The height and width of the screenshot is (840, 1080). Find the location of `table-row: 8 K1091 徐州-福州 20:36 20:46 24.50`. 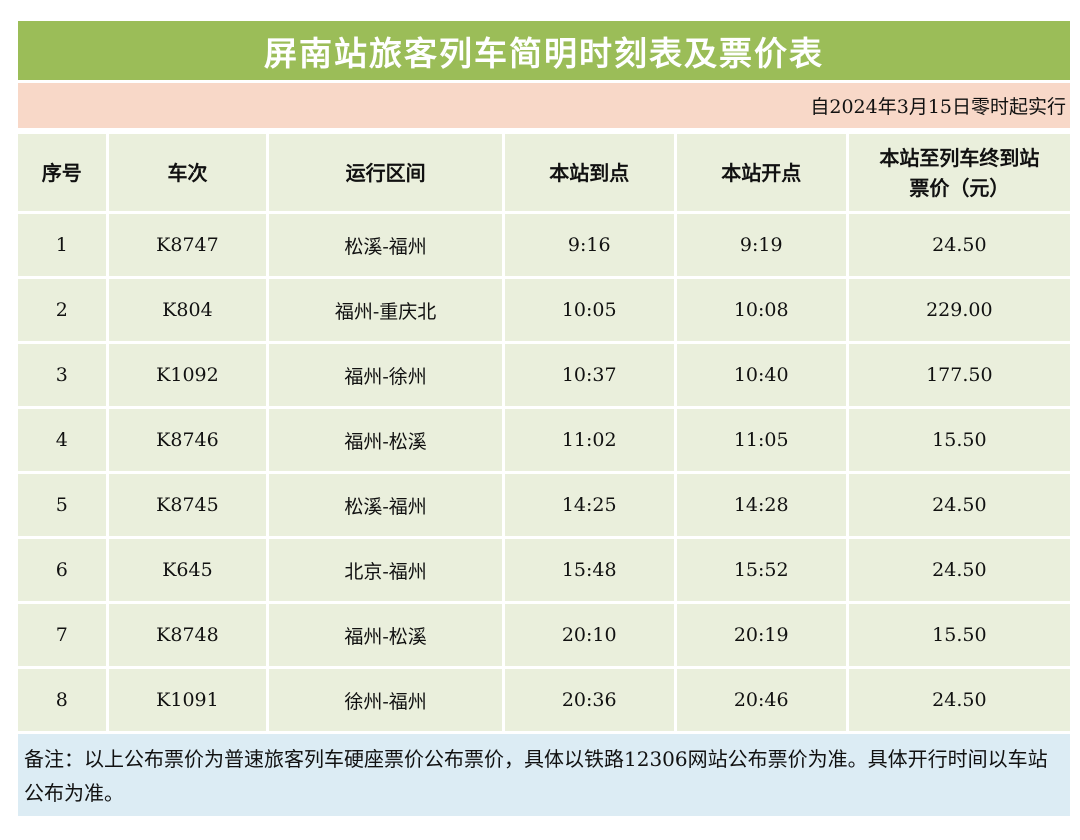

table-row: 8 K1091 徐州-福州 20:36 20:46 24.50 is located at coordinates (544, 700).